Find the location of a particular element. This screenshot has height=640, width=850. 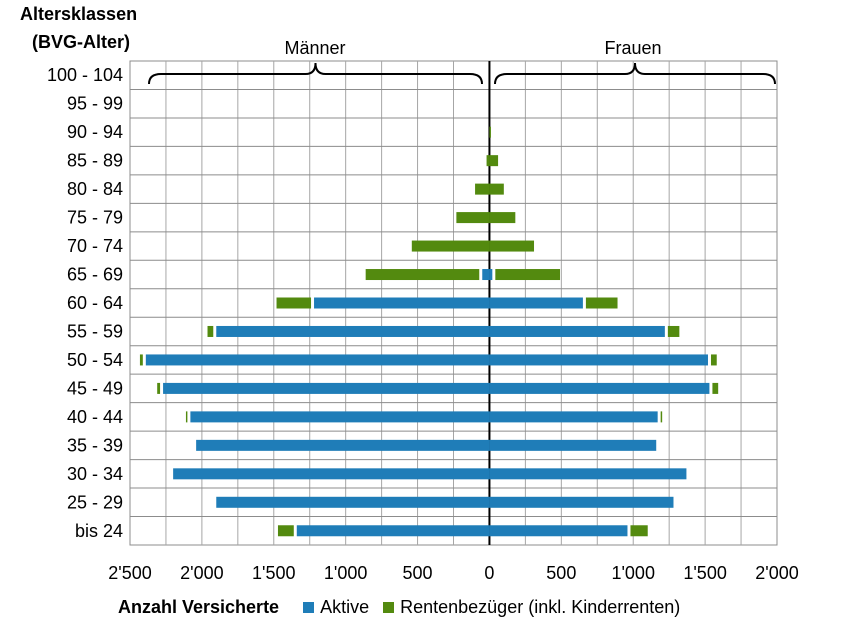

legend-entry-aktive: Aktive is located at coordinates (336, 607).